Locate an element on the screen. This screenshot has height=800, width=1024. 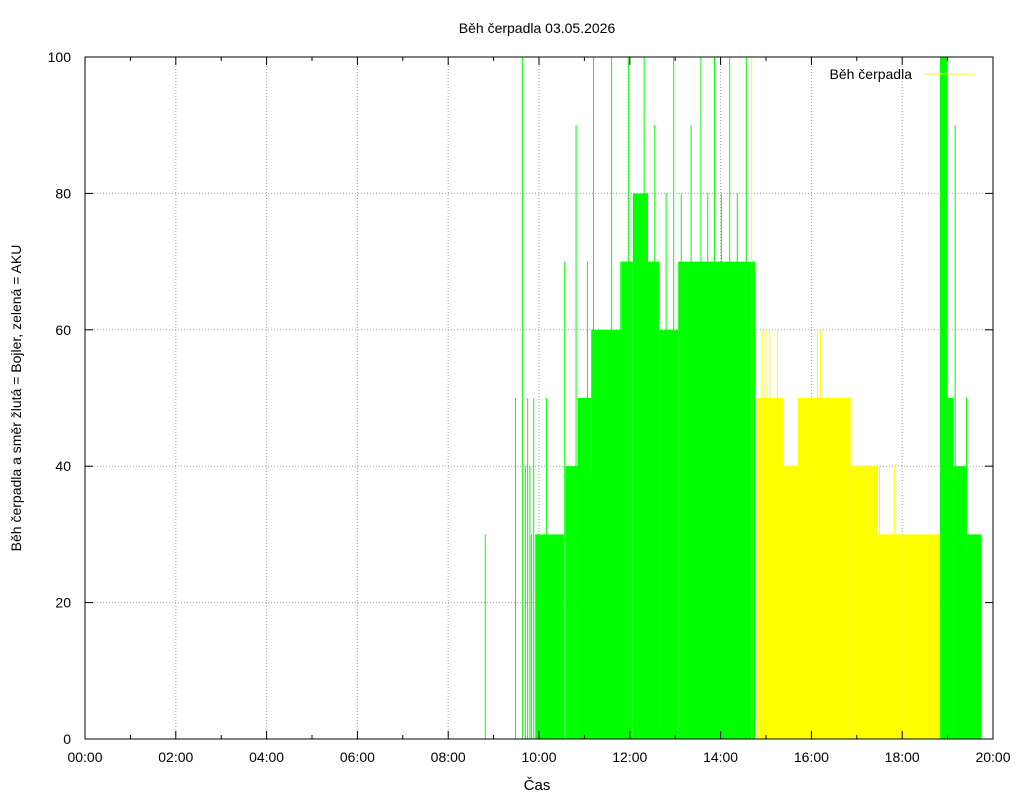
y-tick-label: 0 is located at coordinates (67, 739).